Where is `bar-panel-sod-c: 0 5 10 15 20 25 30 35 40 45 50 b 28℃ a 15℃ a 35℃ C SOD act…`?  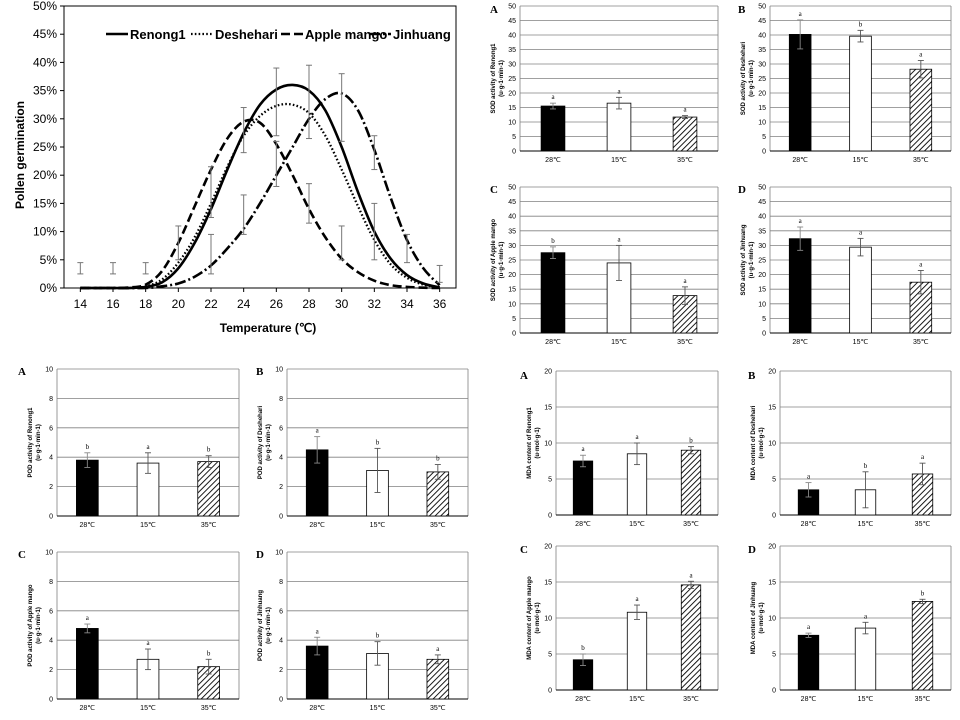 bar-panel-sod-c: 0 5 10 15 20 25 30 35 40 45 50 b 28℃ a 15℃ a 35℃ C SOD act… is located at coordinates (604, 265).